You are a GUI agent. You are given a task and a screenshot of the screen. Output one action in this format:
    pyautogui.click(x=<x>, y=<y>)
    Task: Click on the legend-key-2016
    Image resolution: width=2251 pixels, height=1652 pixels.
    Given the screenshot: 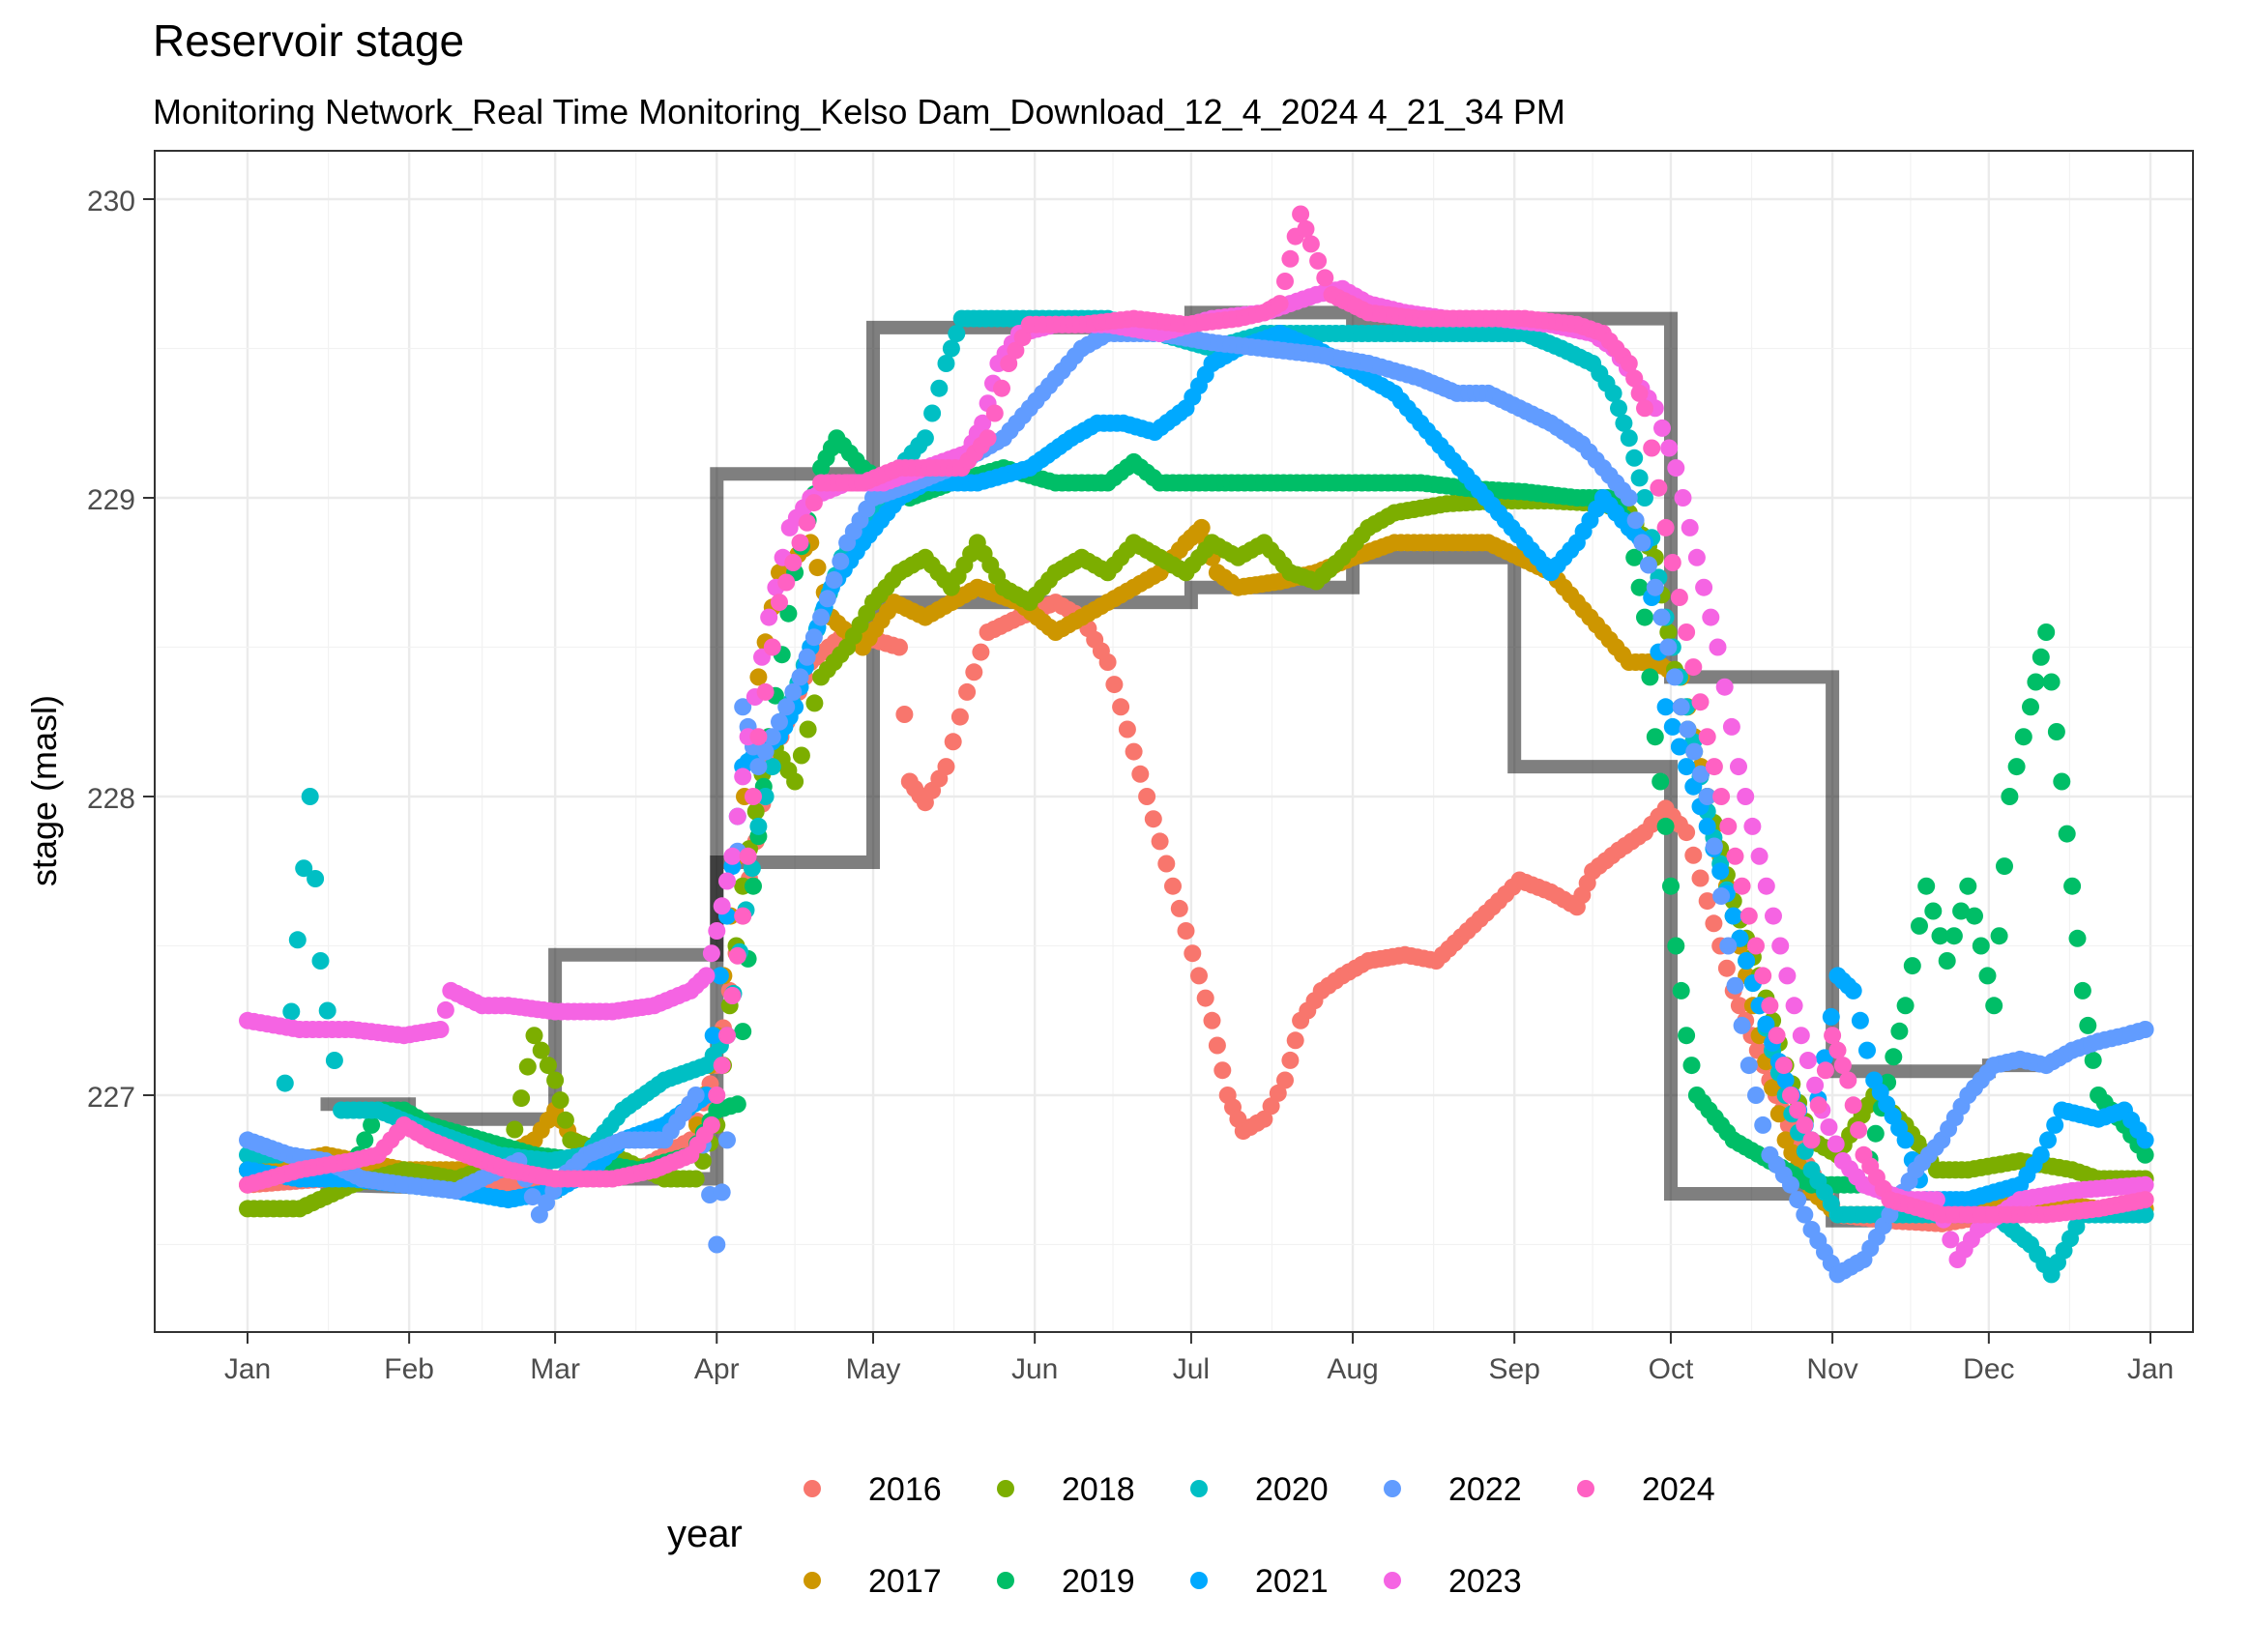 What is the action you would take?
    pyautogui.click(x=813, y=1488)
    